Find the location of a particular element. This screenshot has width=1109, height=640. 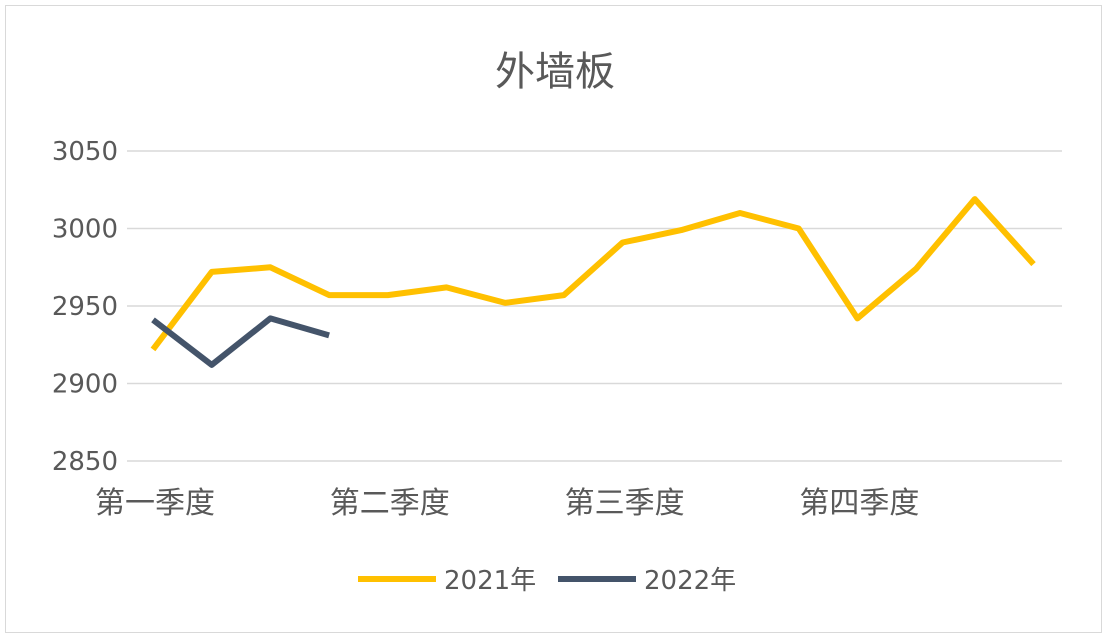

y-tick-label: 2950 is located at coordinates (85, 307).